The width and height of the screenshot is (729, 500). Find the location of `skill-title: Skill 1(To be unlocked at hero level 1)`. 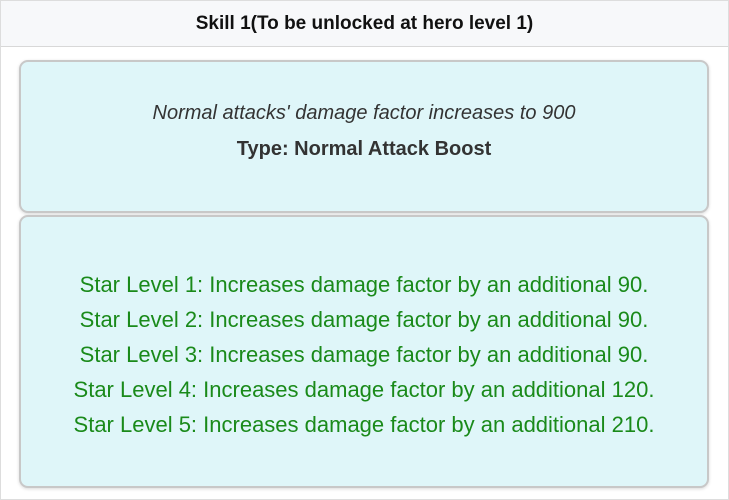

skill-title: Skill 1(To be unlocked at hero level 1) is located at coordinates (364, 24).